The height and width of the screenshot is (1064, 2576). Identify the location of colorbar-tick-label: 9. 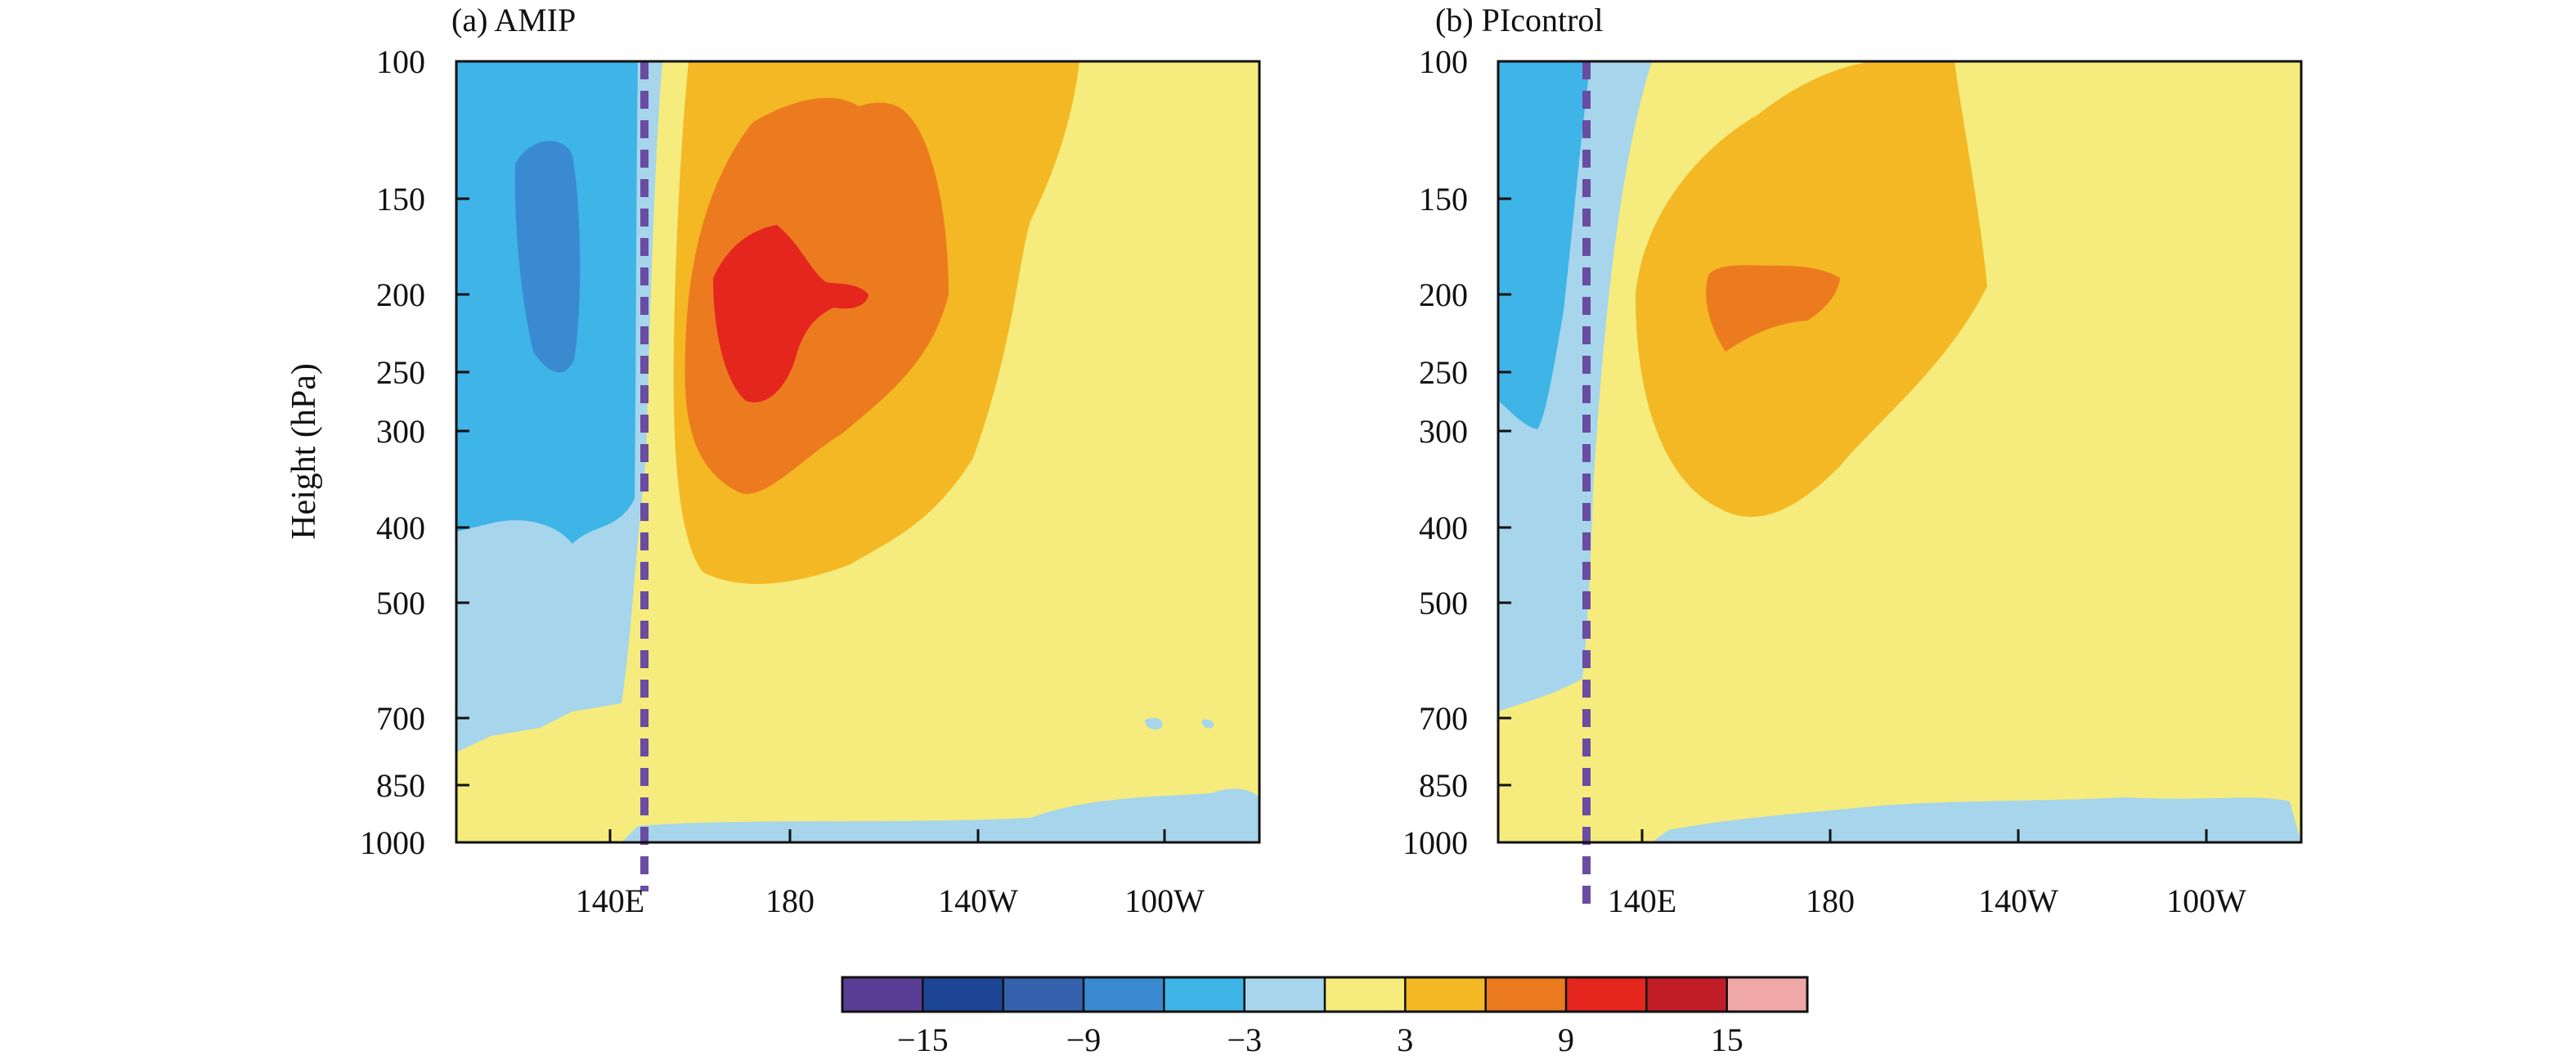
(1566, 1039).